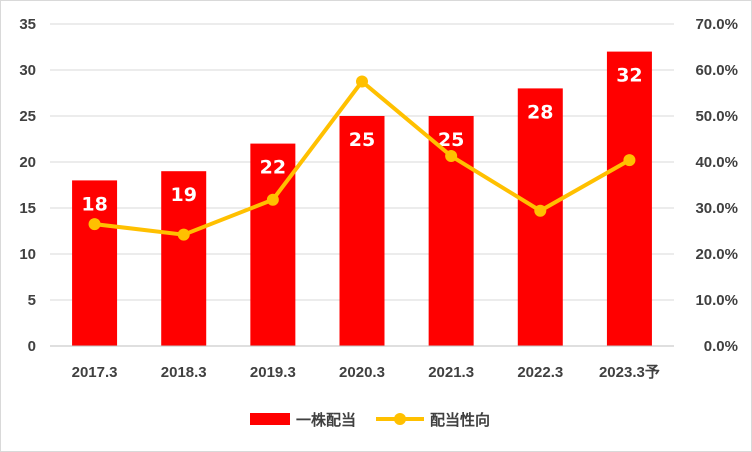 This screenshot has height=452, width=752. What do you see at coordinates (716, 300) in the screenshot?
I see `right-tick-label: 10.0%` at bounding box center [716, 300].